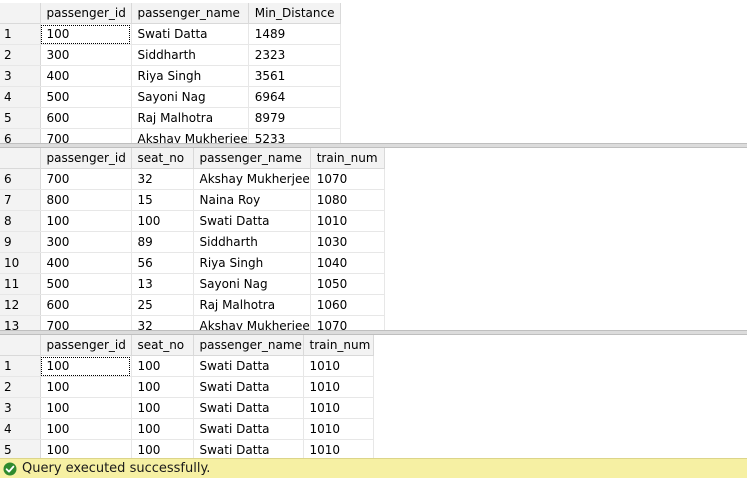 The width and height of the screenshot is (747, 478). Describe the element at coordinates (162, 263) in the screenshot. I see `table-cell: 56` at that location.